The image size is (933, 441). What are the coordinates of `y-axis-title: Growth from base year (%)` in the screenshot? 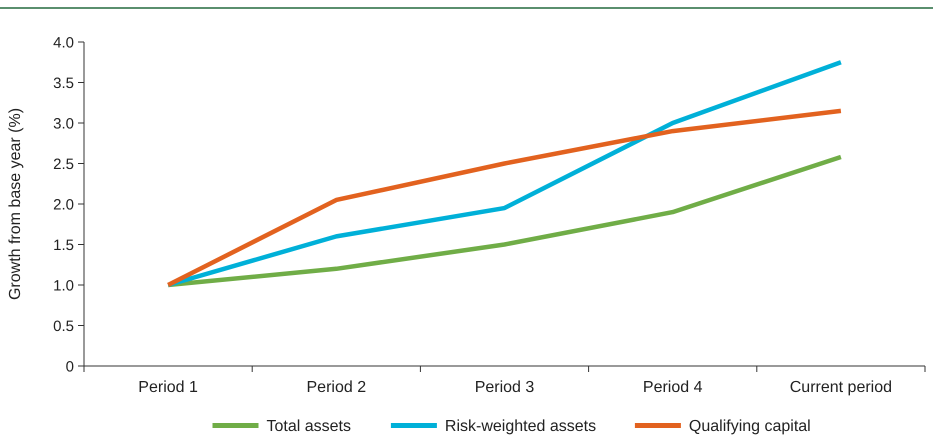 It's located at (15, 204).